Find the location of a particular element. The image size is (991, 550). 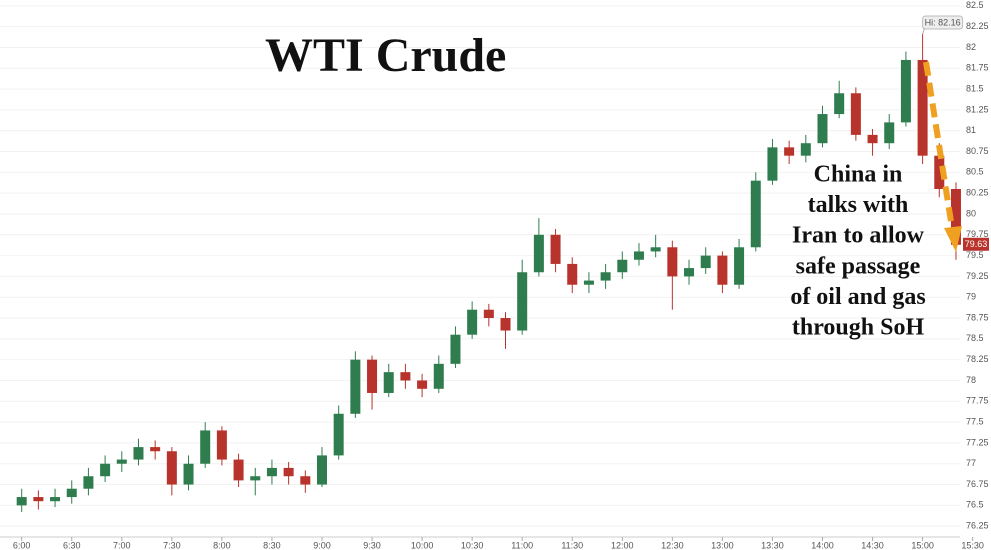

x-tick-label: 15:30 is located at coordinates (972, 545).